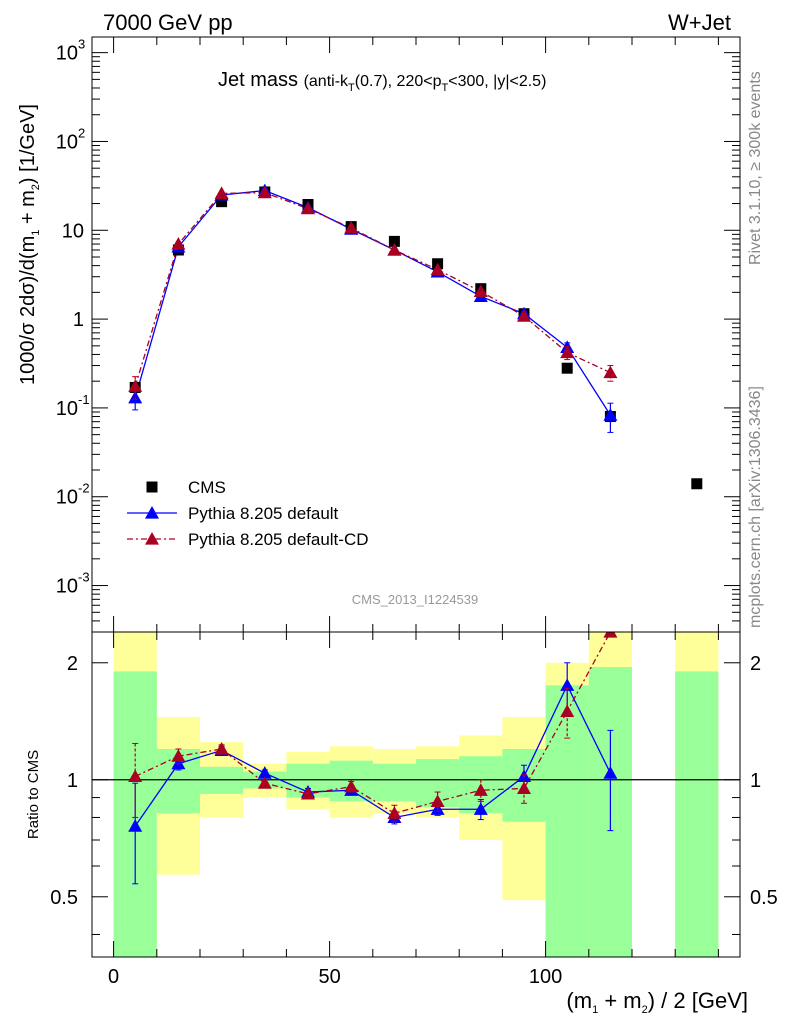 The height and width of the screenshot is (1024, 786). What do you see at coordinates (72, 664) in the screenshot?
I see `ratio-y-tick-label: 2` at bounding box center [72, 664].